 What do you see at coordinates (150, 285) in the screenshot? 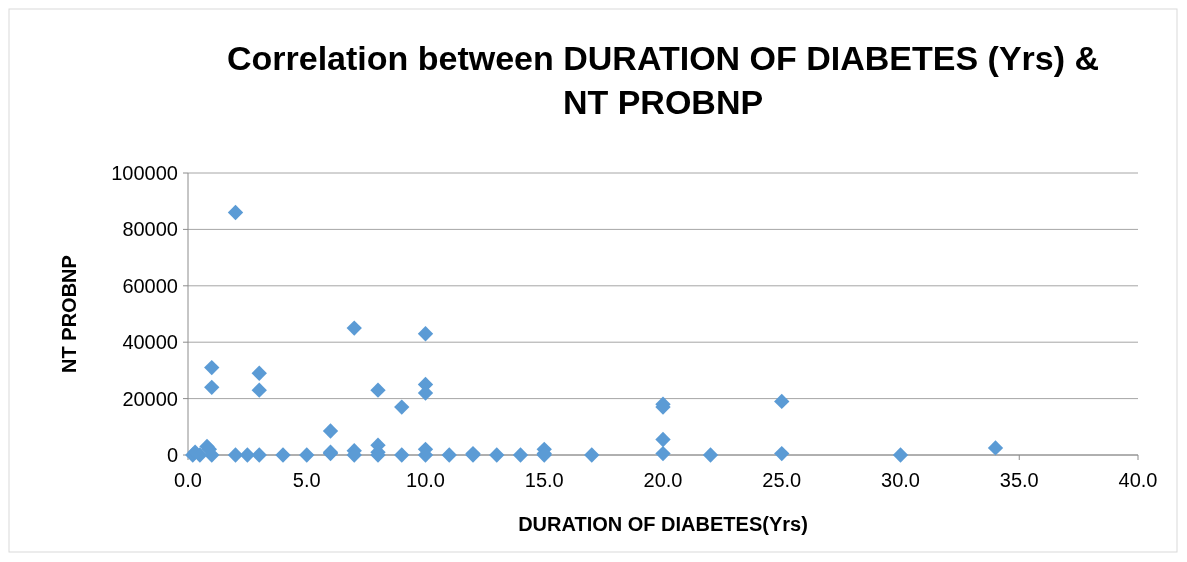
I see `y-tick-label: 60000` at bounding box center [150, 285].